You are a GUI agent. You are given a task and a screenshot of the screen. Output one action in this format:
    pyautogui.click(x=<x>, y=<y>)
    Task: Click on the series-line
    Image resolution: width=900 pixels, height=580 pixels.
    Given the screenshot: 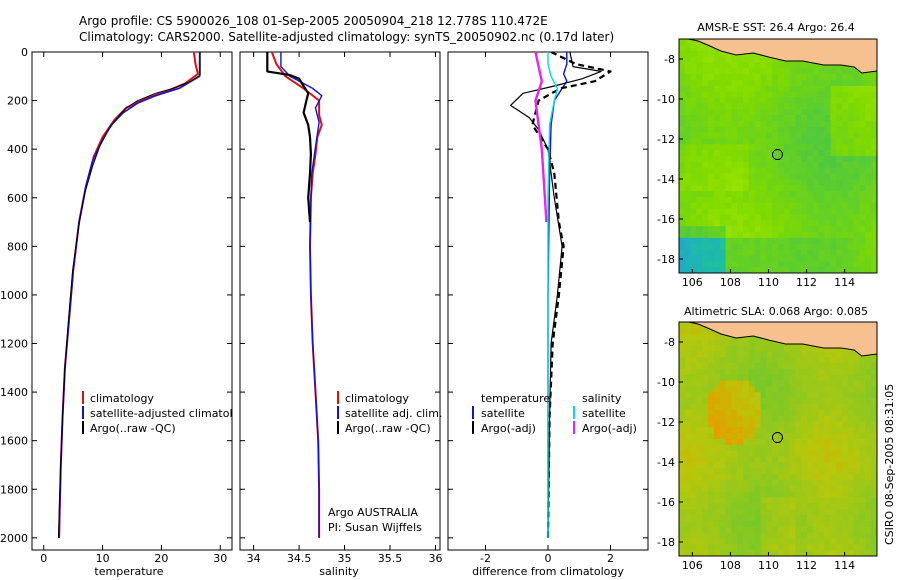 What is the action you would take?
    pyautogui.click(x=557, y=295)
    